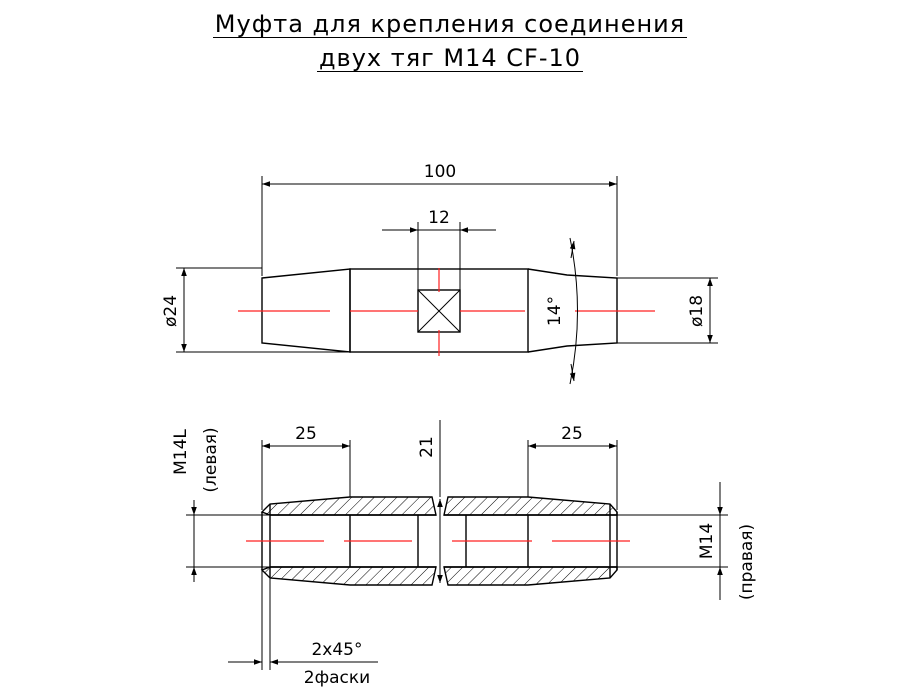  What do you see at coordinates (747, 562) in the screenshot?
I see `right-thread-note: (правая)` at bounding box center [747, 562].